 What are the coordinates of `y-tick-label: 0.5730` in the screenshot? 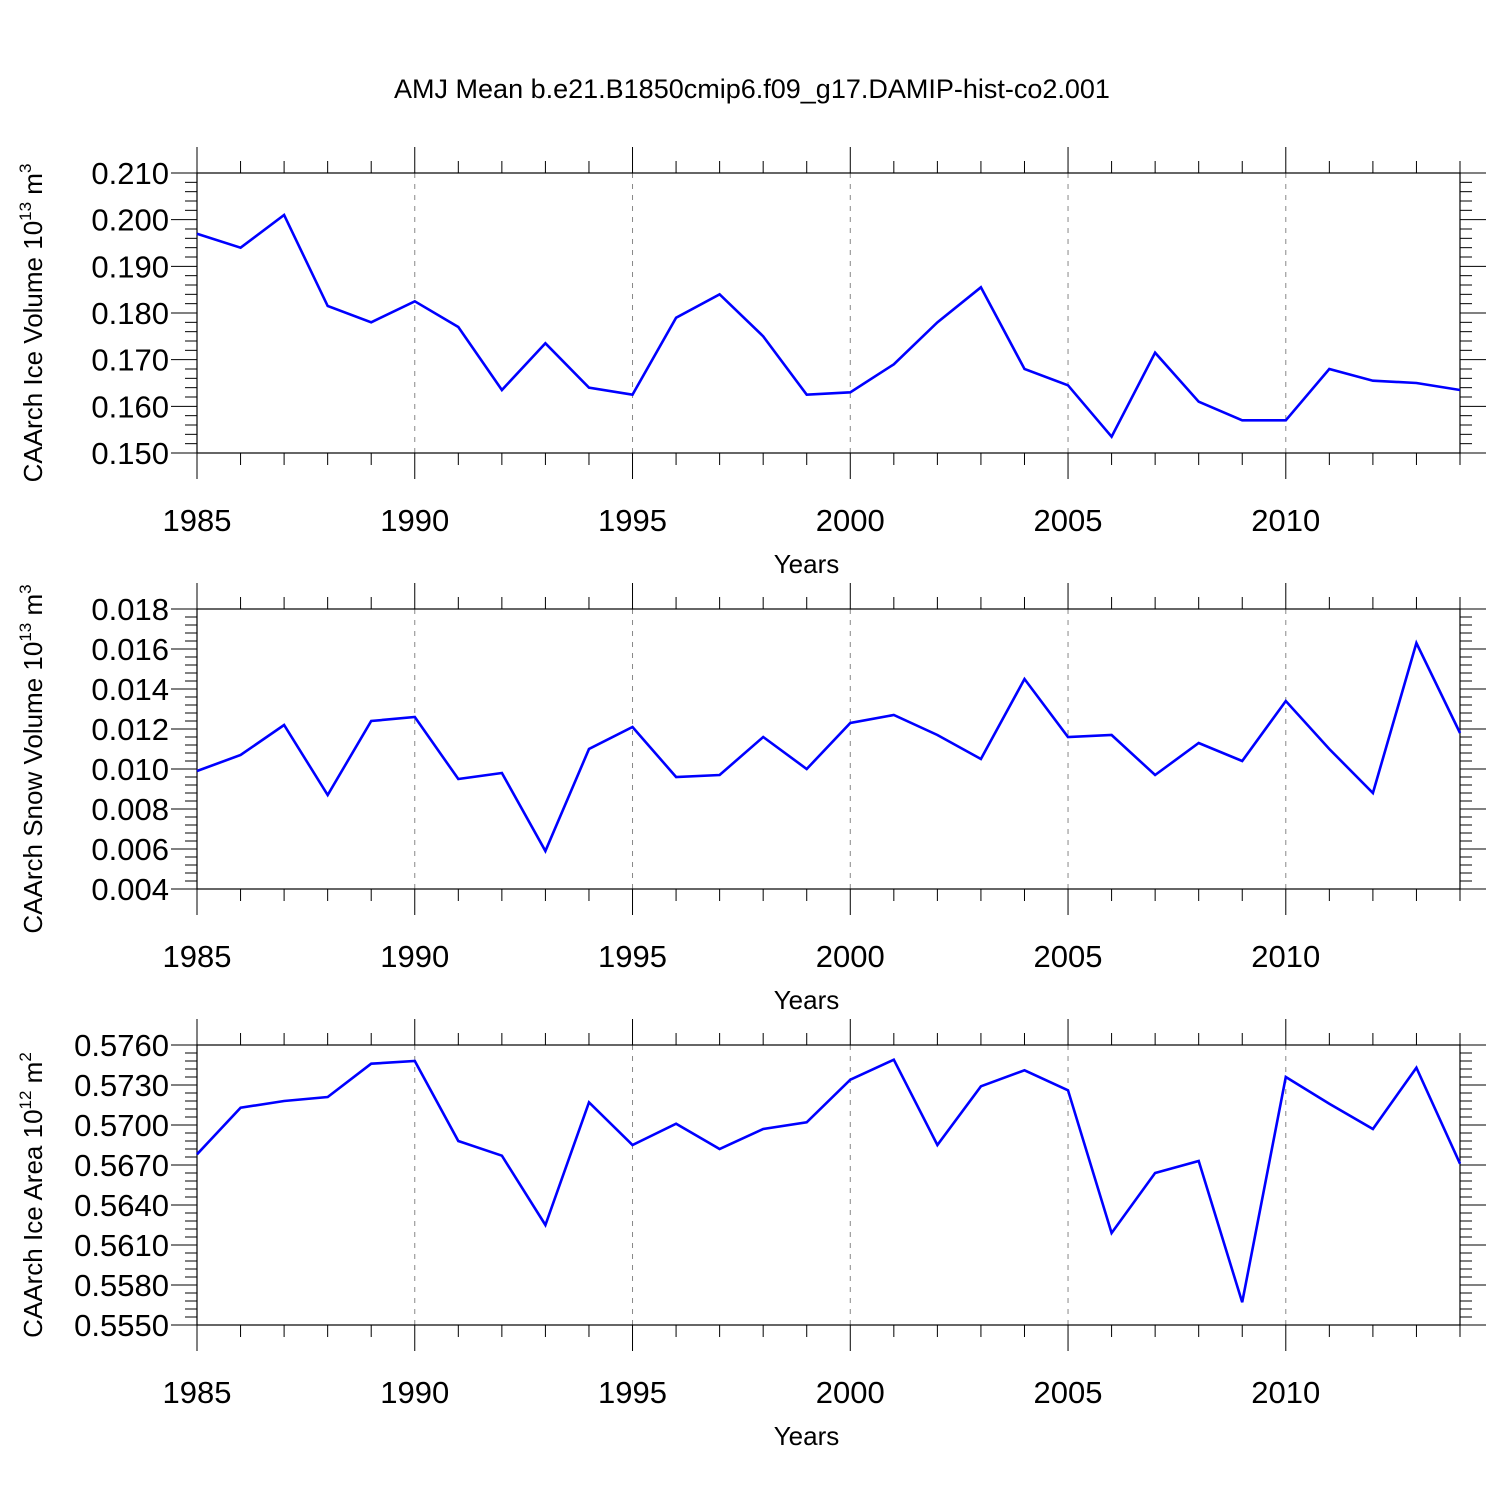 It's located at (121, 1085).